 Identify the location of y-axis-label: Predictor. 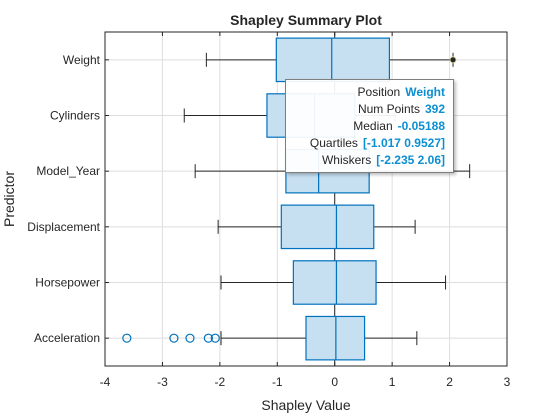
(9, 199).